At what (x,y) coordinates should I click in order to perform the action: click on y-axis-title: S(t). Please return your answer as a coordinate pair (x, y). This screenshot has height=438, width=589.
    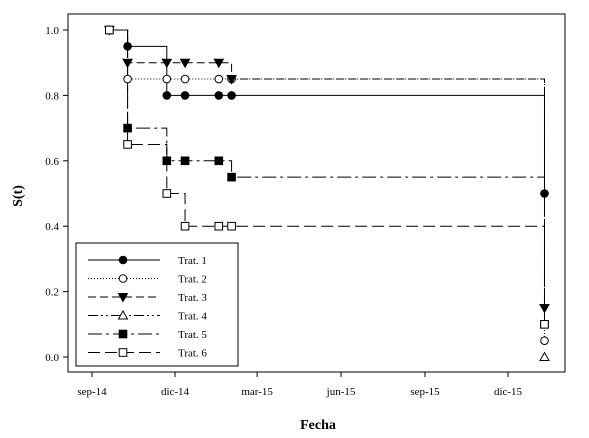
    Looking at the image, I should click on (18, 196).